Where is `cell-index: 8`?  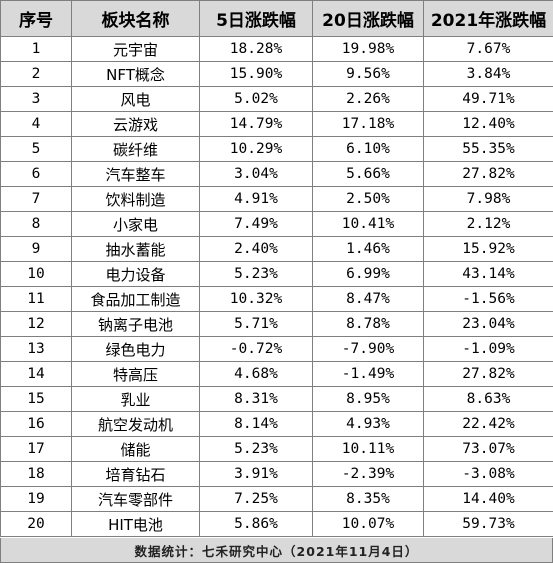
cell-index: 8 is located at coordinates (36, 224).